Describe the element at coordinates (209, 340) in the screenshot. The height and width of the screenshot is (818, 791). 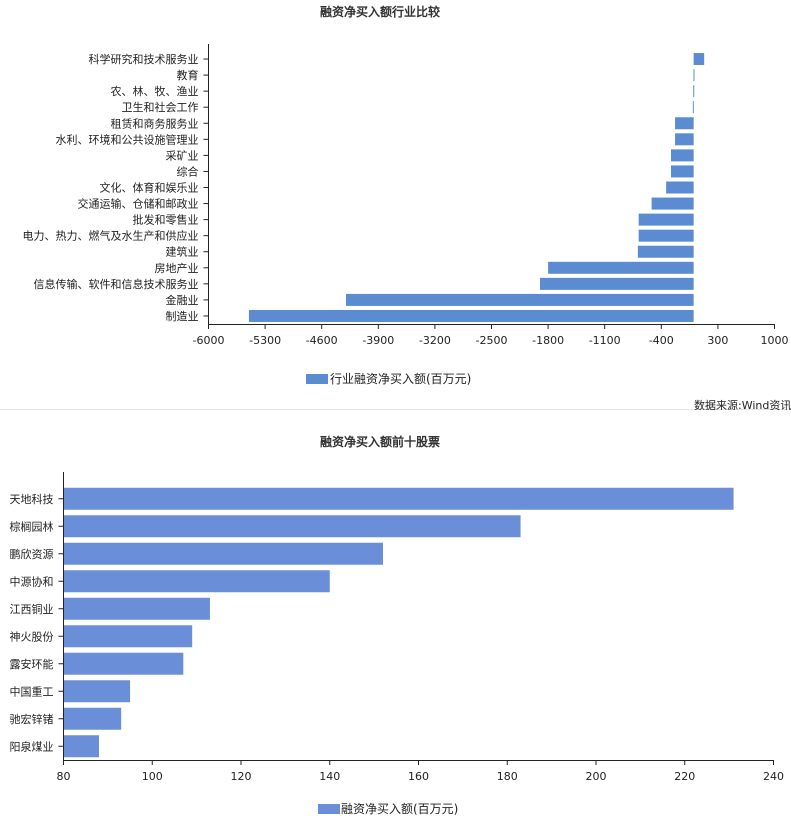
I see `x-tick-label: -6000` at that location.